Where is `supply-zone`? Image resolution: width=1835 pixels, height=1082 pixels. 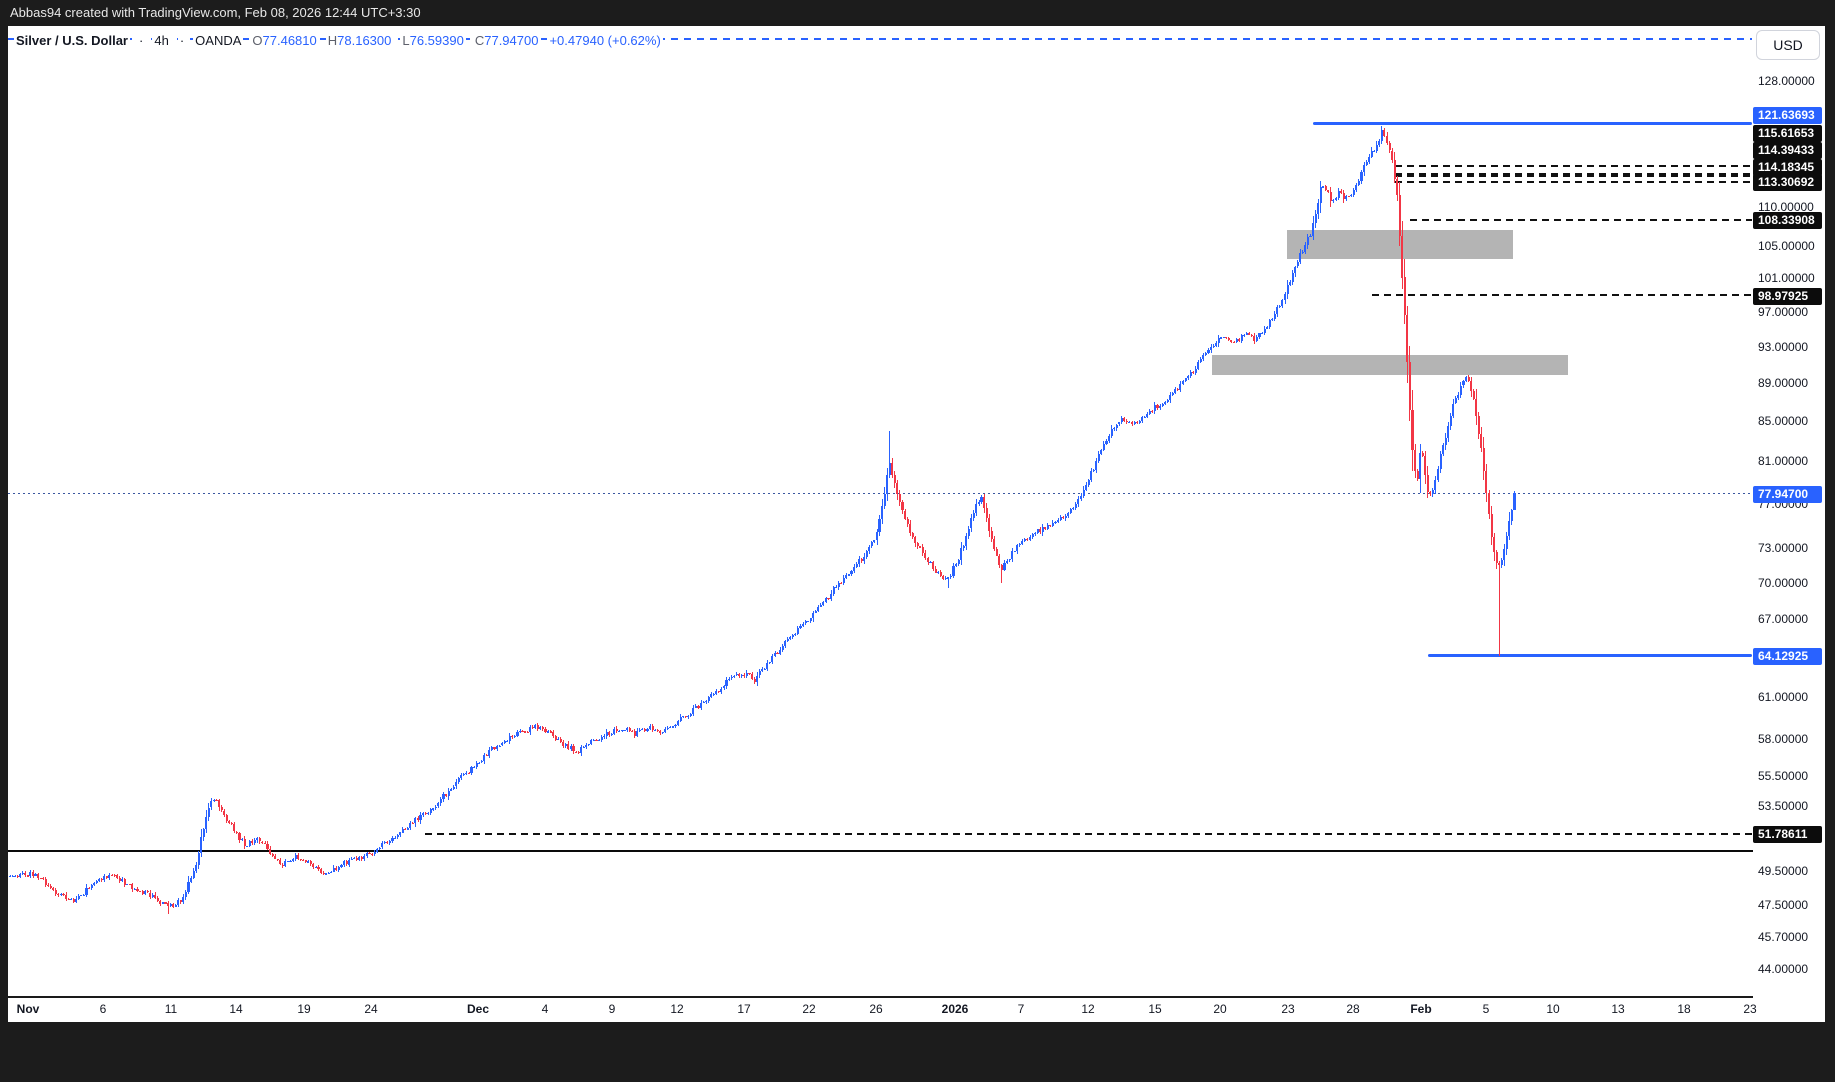 supply-zone is located at coordinates (1390, 364).